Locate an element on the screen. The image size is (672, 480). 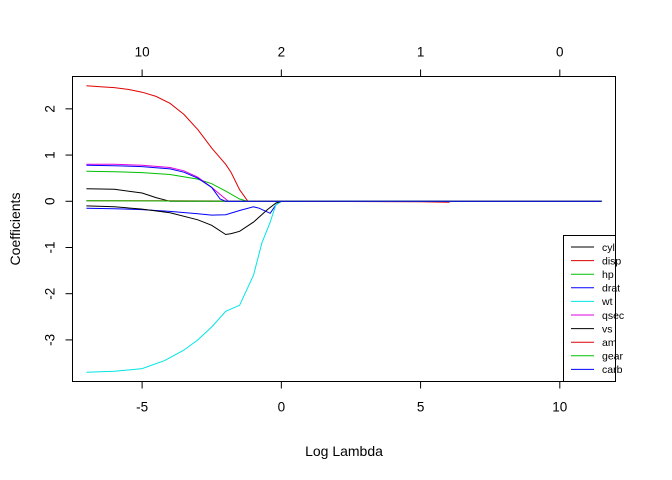
y-tick-label: 2 is located at coordinates (50, 109).